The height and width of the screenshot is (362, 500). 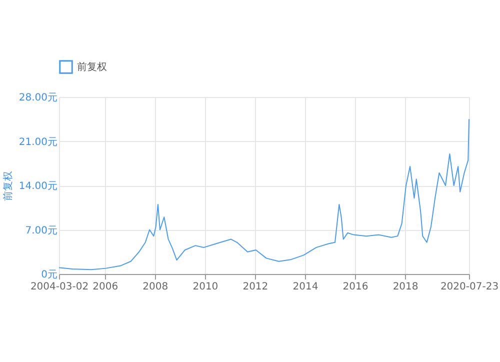 What do you see at coordinates (38, 142) in the screenshot?
I see `y-tick-label: 21.00元` at bounding box center [38, 142].